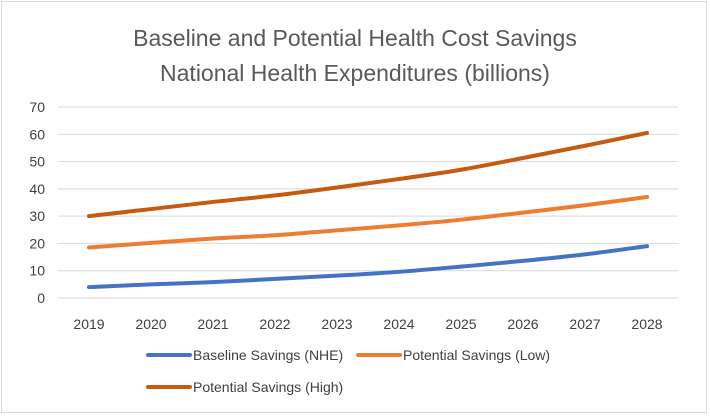 The height and width of the screenshot is (416, 710). Describe the element at coordinates (274, 324) in the screenshot. I see `x-tick-label: 2022` at that location.